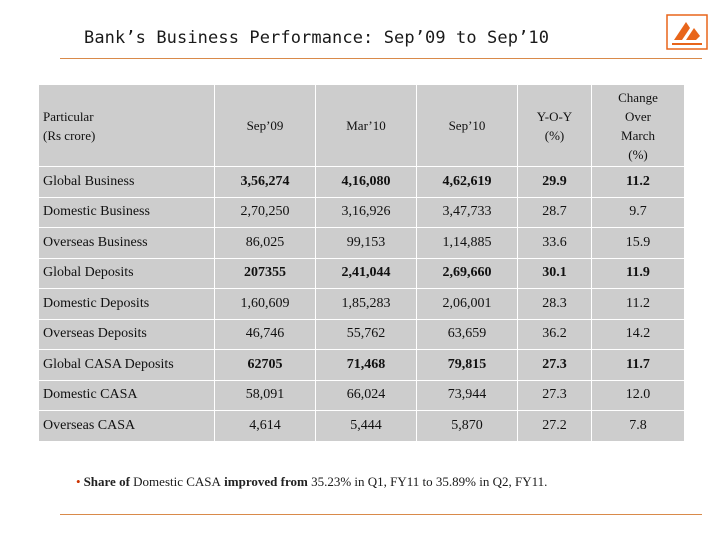 The image size is (720, 540). Describe the element at coordinates (638, 243) in the screenshot. I see `cell-change: 15.9` at that location.